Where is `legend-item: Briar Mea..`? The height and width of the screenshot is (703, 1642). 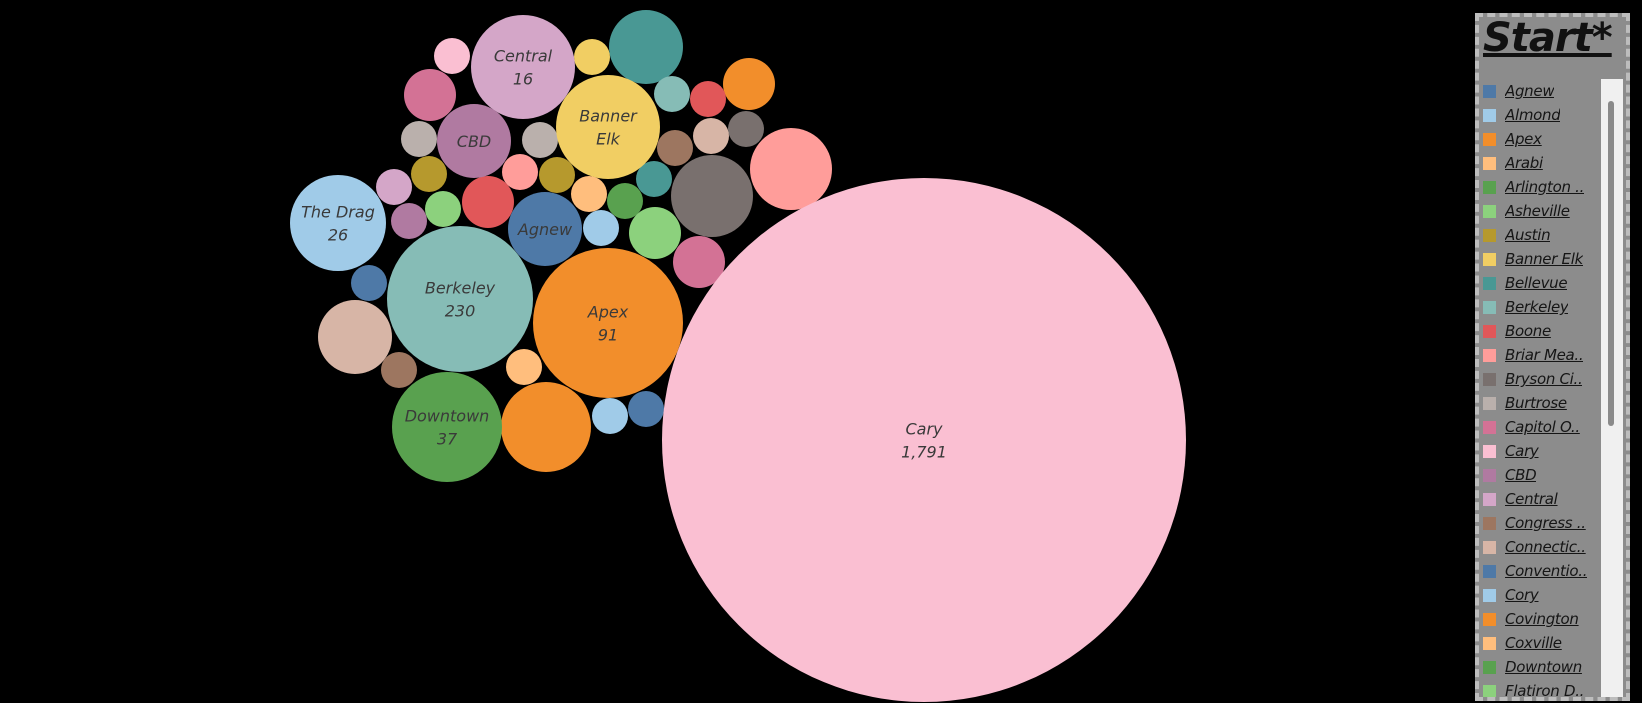
legend-item: Briar Mea.. is located at coordinates (1540, 355).